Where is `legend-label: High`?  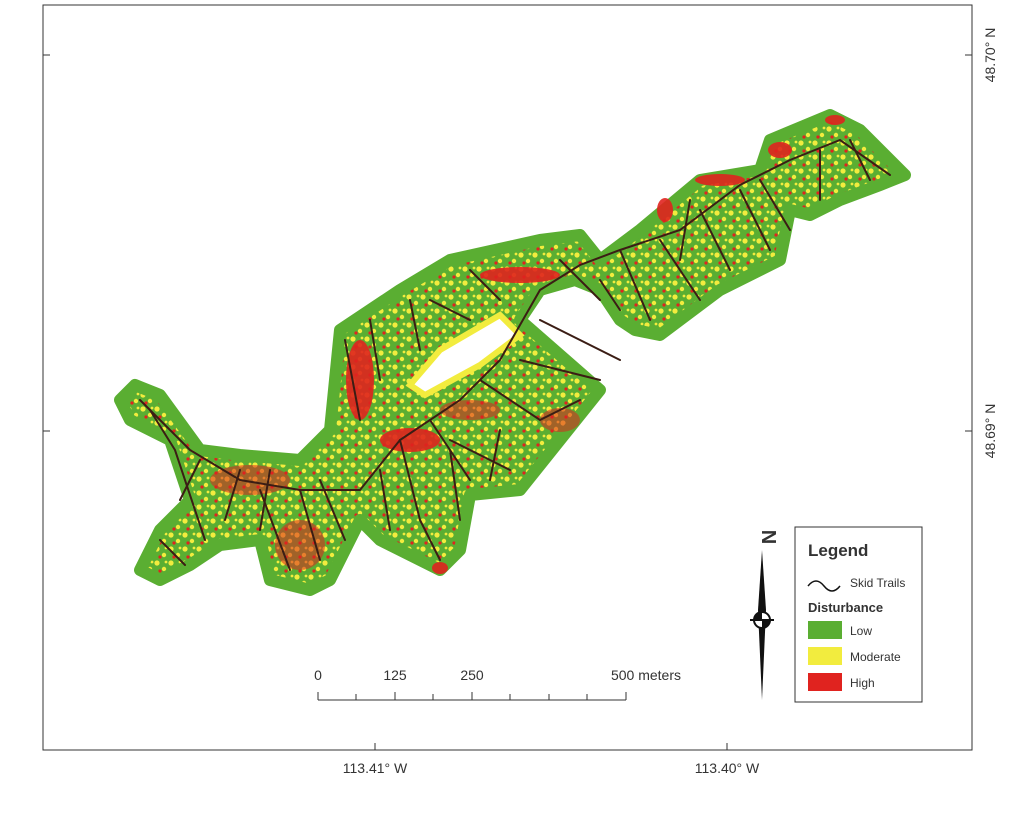
legend-label: High is located at coordinates (862, 683).